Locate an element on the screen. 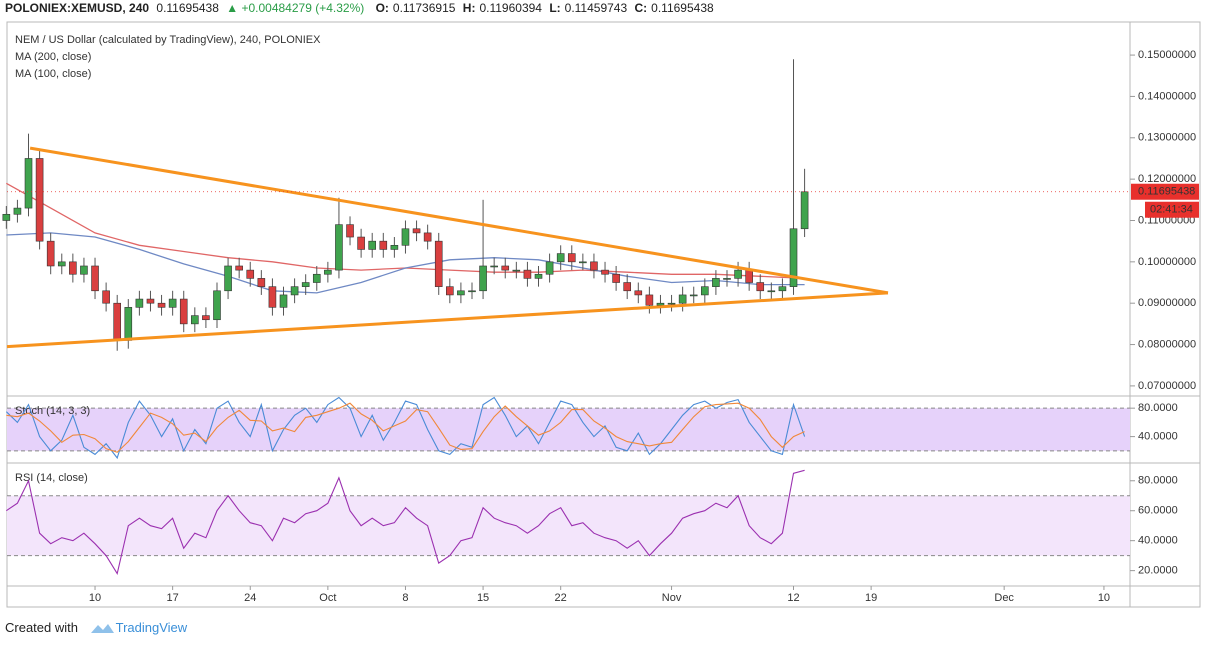 The height and width of the screenshot is (646, 1209). logo is located at coordinates (102, 628).